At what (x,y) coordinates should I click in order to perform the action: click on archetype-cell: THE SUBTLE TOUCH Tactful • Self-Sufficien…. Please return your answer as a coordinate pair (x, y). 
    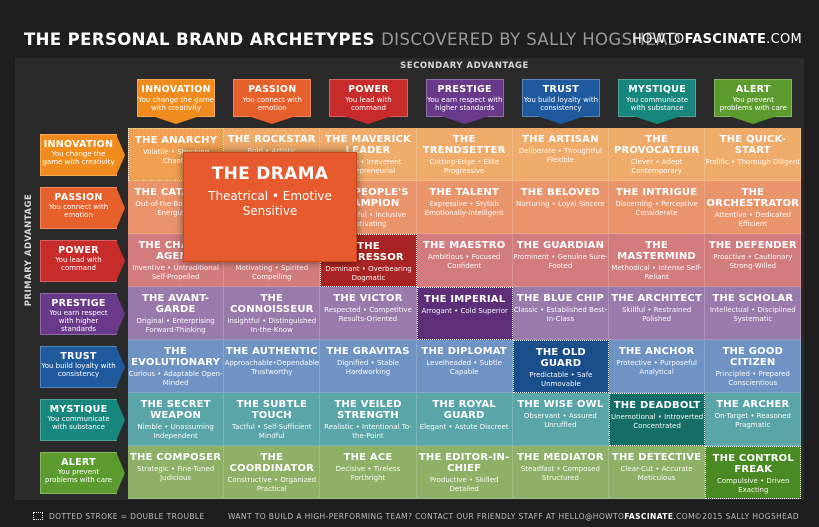
    Looking at the image, I should click on (272, 419).